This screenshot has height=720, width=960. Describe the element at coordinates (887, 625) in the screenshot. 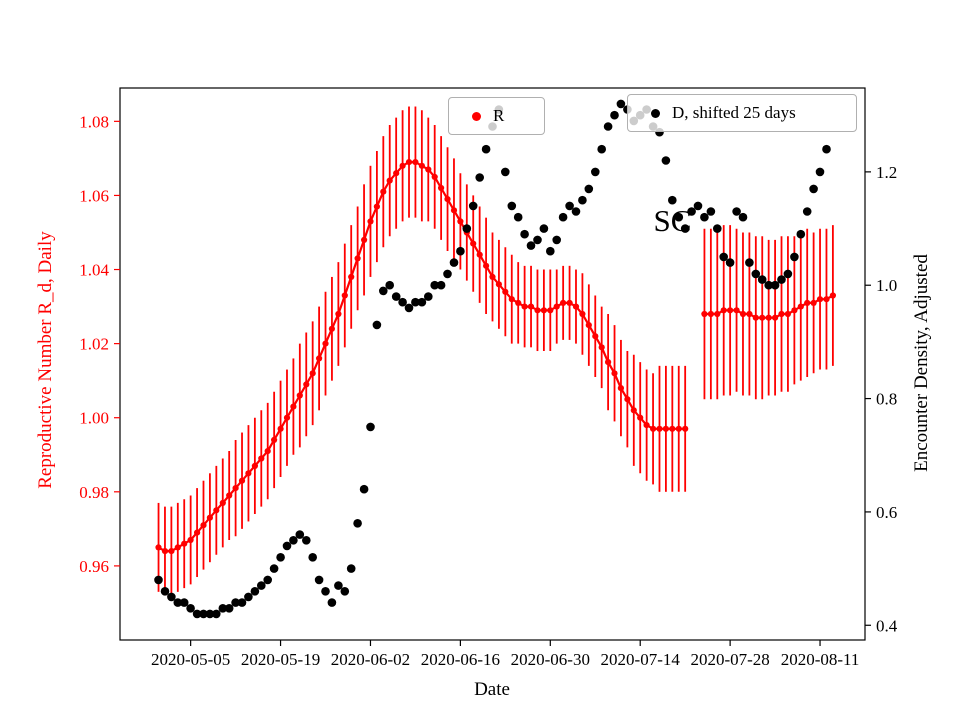

I see `right-y-tick-label: 0.4` at that location.